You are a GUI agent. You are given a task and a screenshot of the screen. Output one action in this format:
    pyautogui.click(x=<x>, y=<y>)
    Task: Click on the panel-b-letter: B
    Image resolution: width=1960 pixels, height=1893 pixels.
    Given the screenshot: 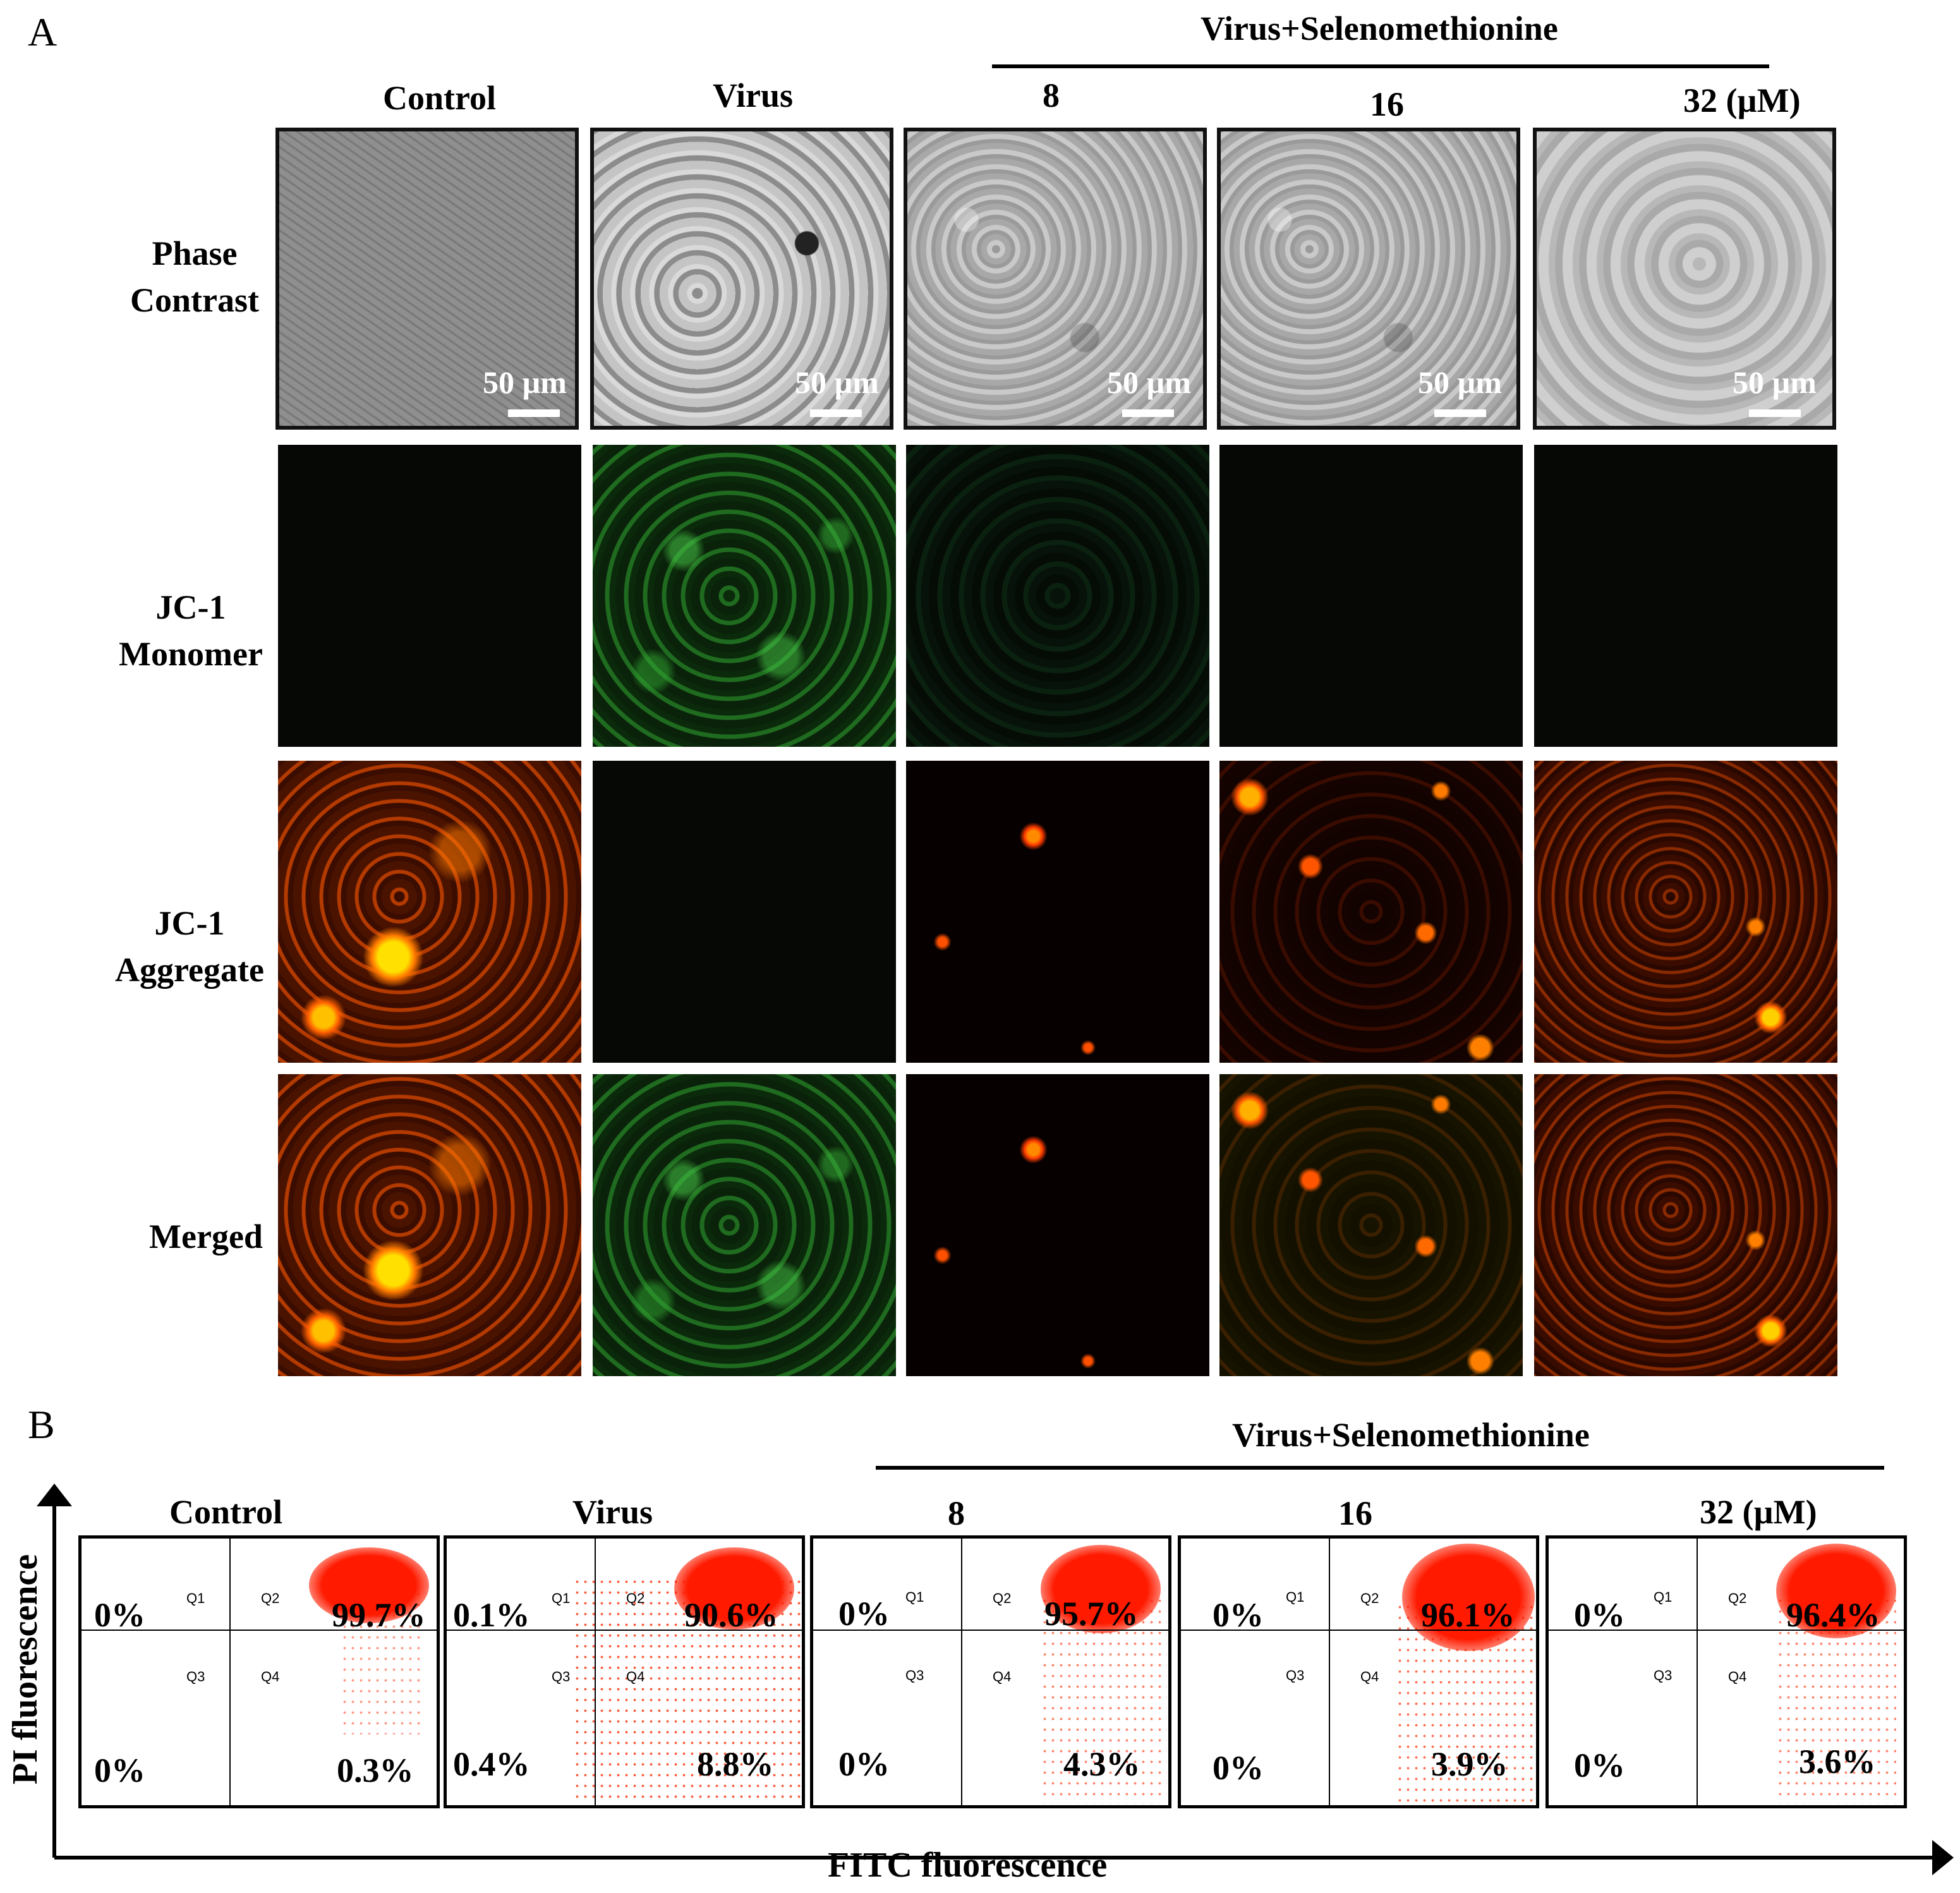 What is the action you would take?
    pyautogui.click(x=41, y=1425)
    